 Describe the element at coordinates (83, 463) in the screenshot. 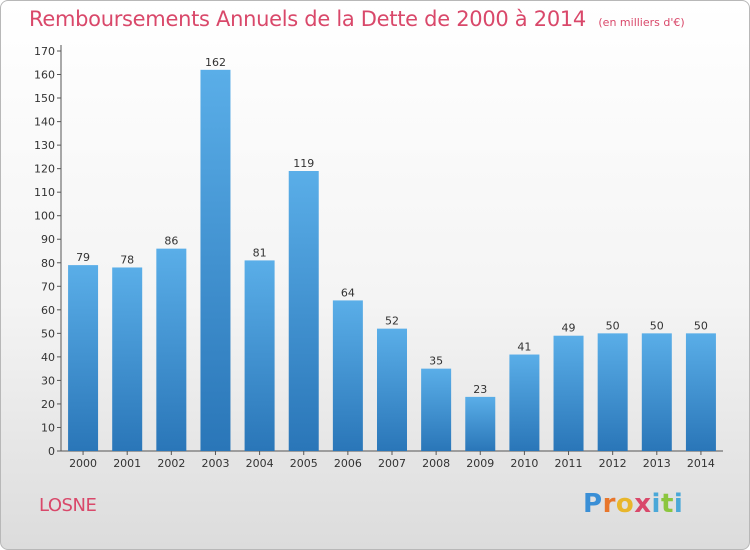

I see `x-tick-label: 2000` at that location.